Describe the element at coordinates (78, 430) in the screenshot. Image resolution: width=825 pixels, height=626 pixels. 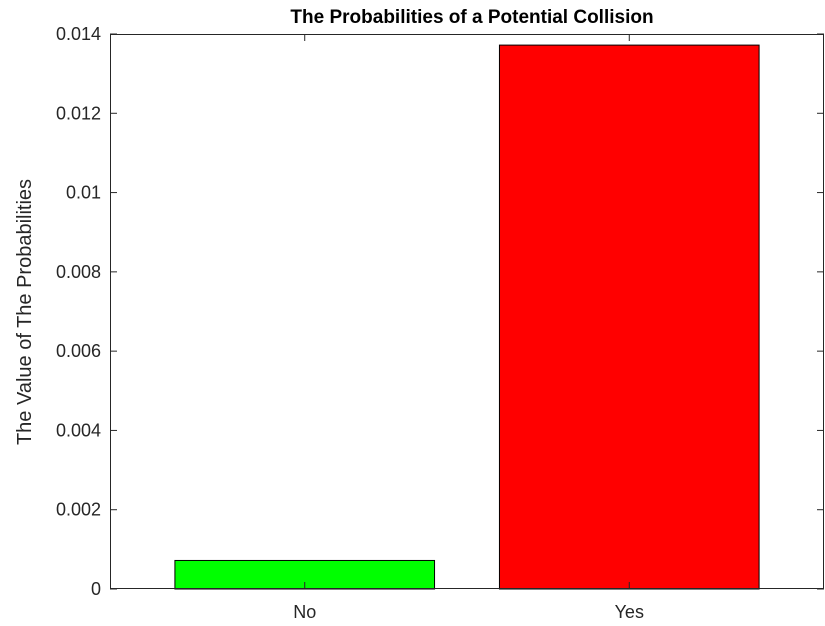
I see `y-tick-label: 0.004` at that location.